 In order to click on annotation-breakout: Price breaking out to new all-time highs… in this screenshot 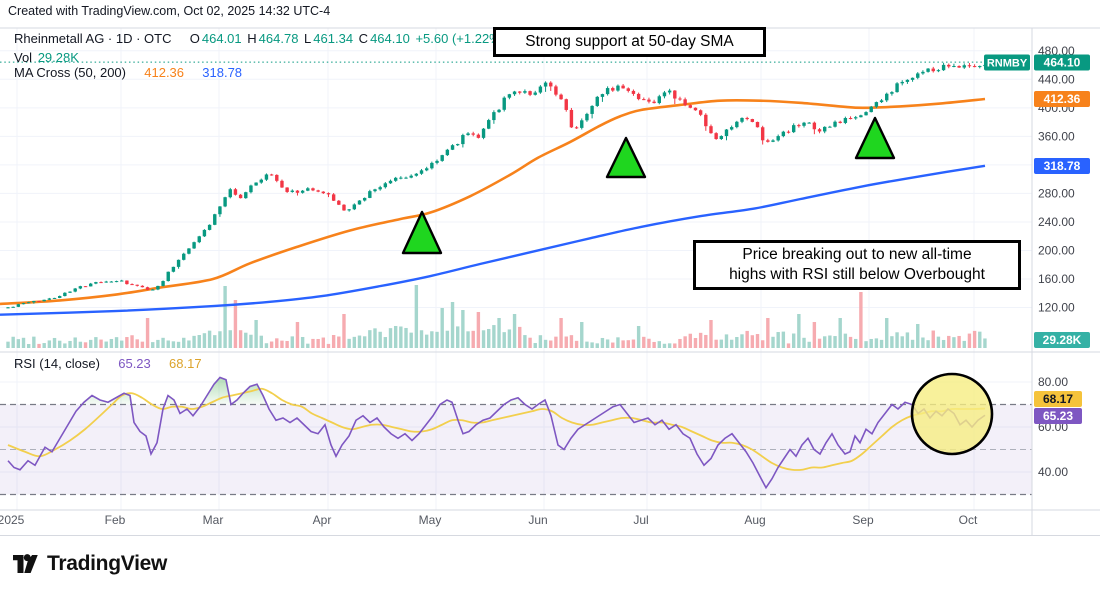, I will do `click(857, 265)`.